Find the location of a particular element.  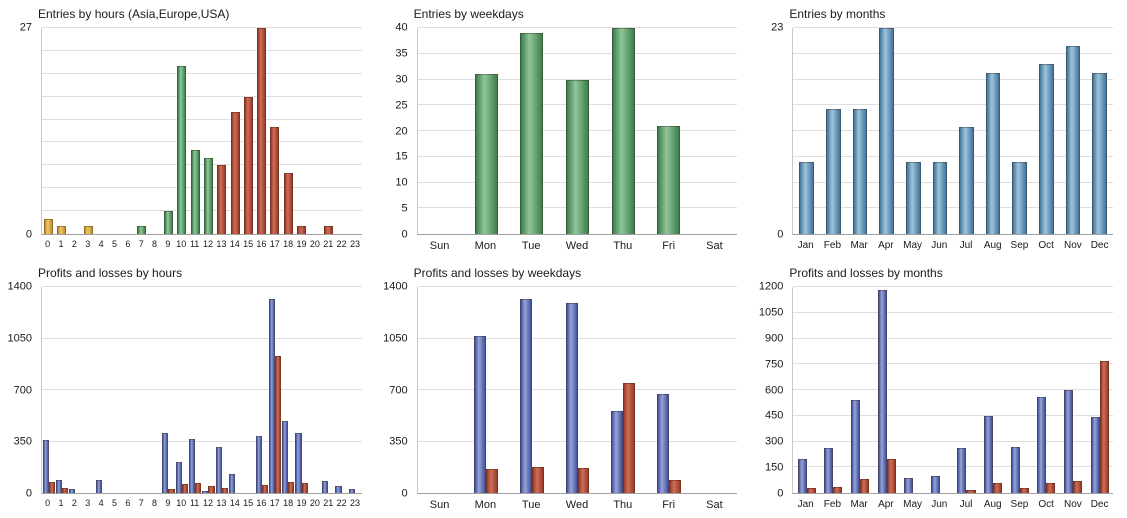

y-axis-tick-label: 700 is located at coordinates (398, 390).